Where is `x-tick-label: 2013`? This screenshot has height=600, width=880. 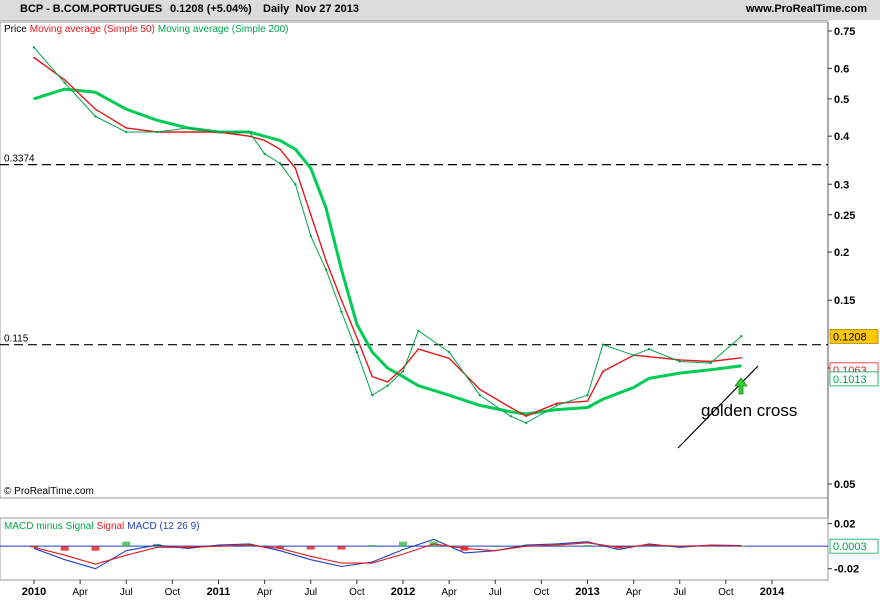 x-tick-label: 2013 is located at coordinates (587, 592).